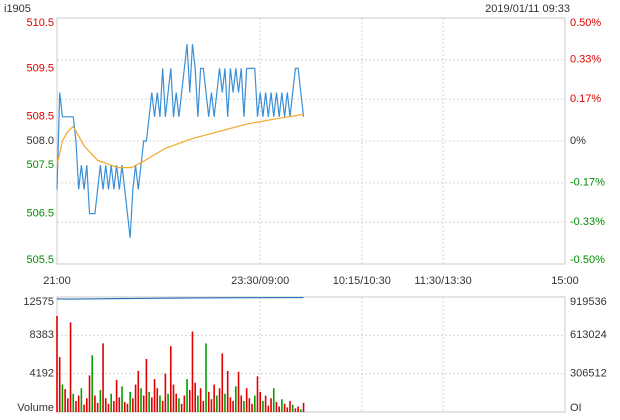  Describe the element at coordinates (40, 214) in the screenshot. I see `y-tick-label: 506.5` at that location.